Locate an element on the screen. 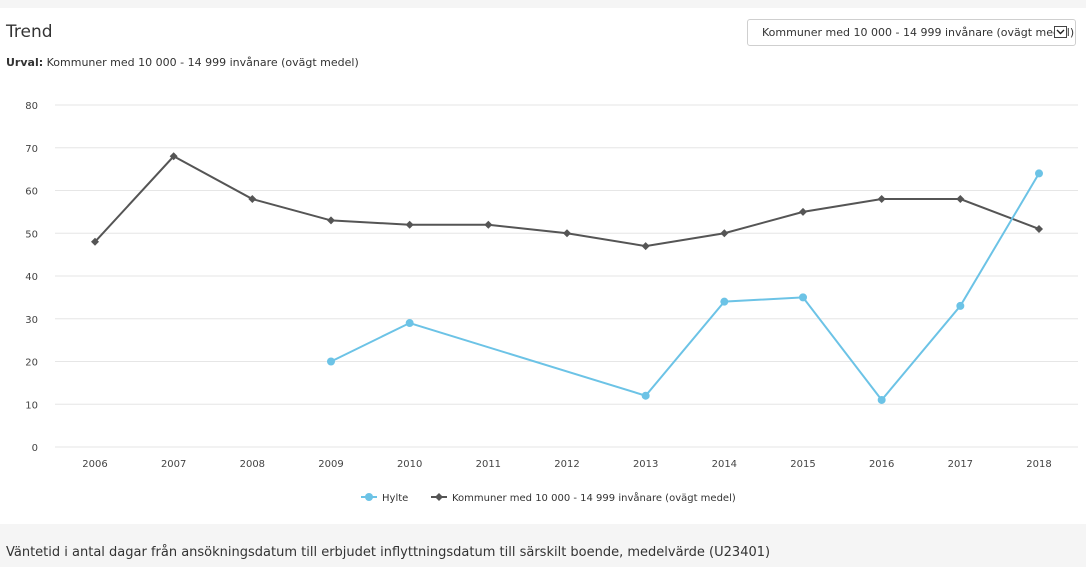 This screenshot has width=1086, height=567. y-tick-label: 30 is located at coordinates (31, 320).